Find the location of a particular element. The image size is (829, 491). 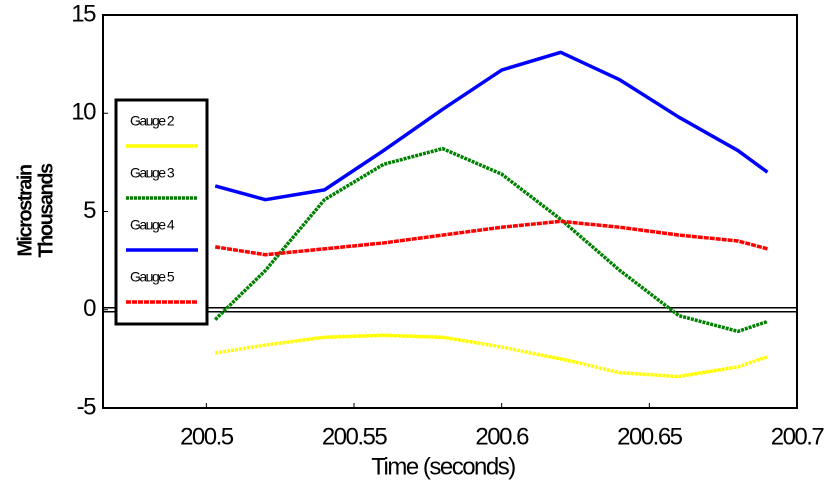

legend-label: Gauge 3 is located at coordinates (152, 173).